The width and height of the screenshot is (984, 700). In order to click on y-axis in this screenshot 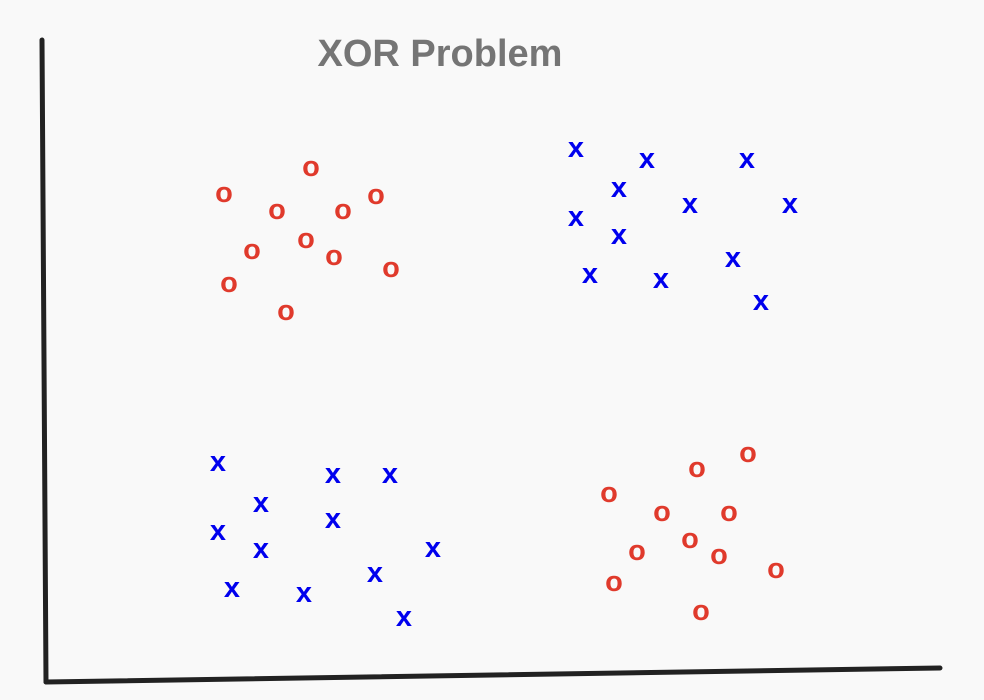, I will do `click(44, 361)`.